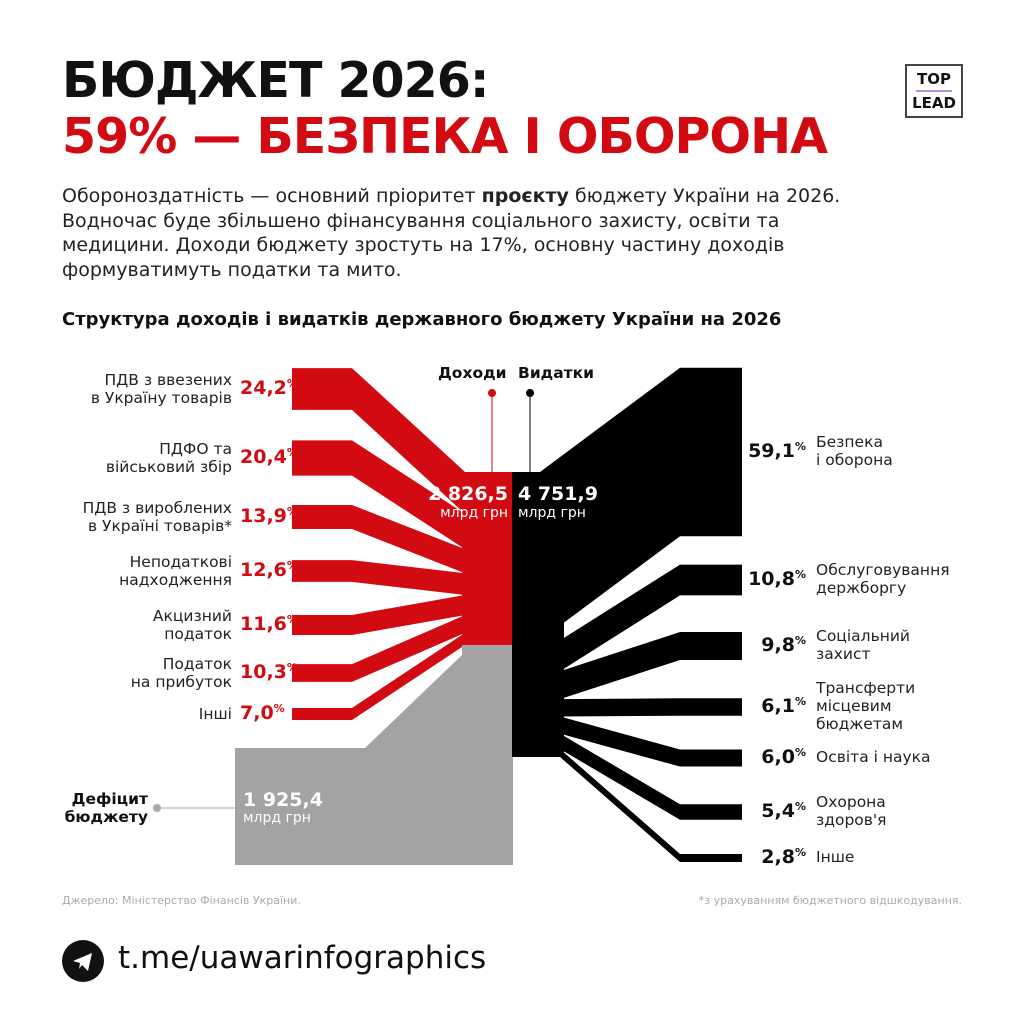 Image resolution: width=1024 pixels, height=1024 pixels. What do you see at coordinates (181, 900) in the screenshot?
I see `source-note: Джерело: Міністерство Фінансів України.` at bounding box center [181, 900].